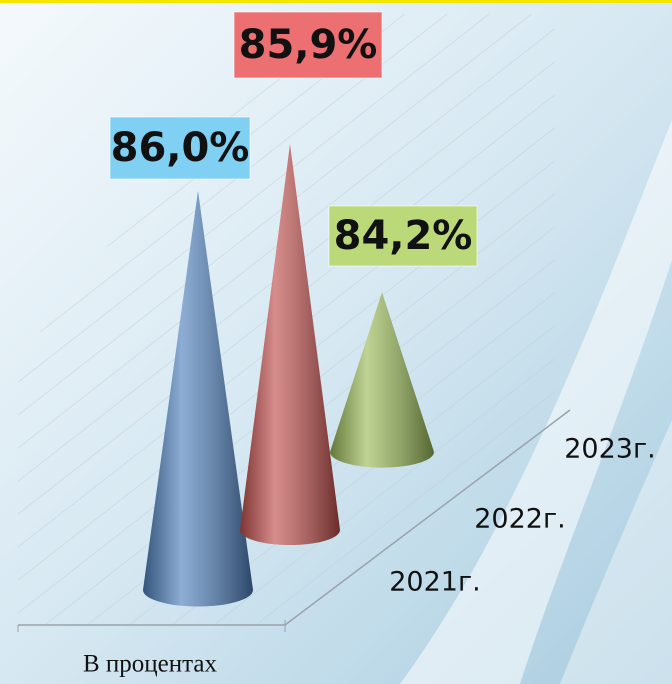  Describe the element at coordinates (519, 519) in the screenshot. I see `category-label: 2022г.` at that location.